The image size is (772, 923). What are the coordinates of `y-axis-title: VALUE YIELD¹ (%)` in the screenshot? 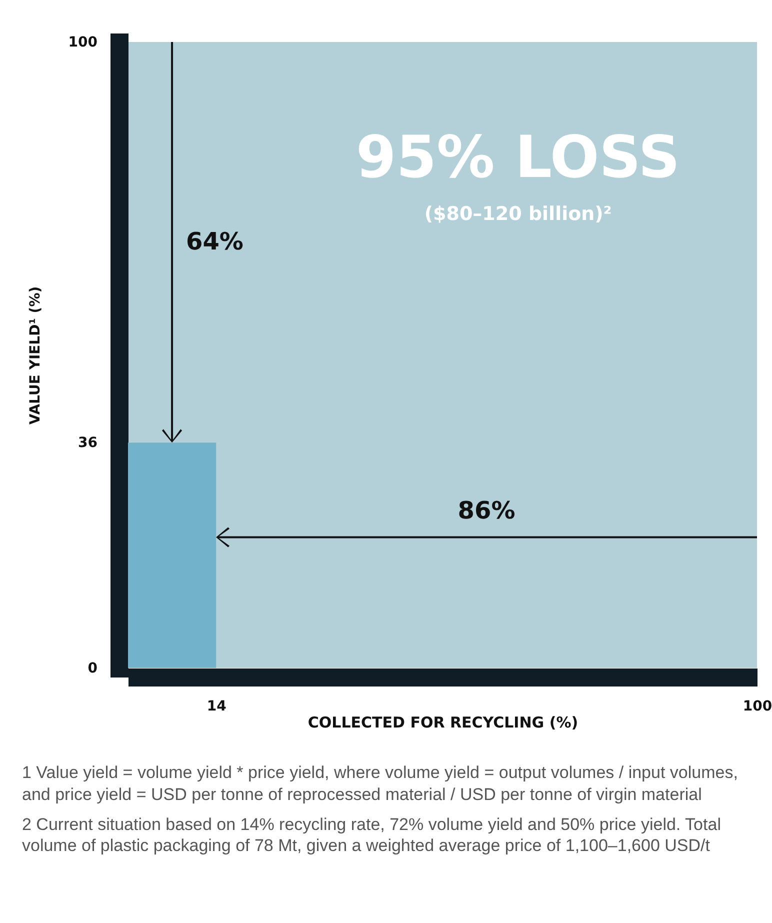 It's located at (35, 355).